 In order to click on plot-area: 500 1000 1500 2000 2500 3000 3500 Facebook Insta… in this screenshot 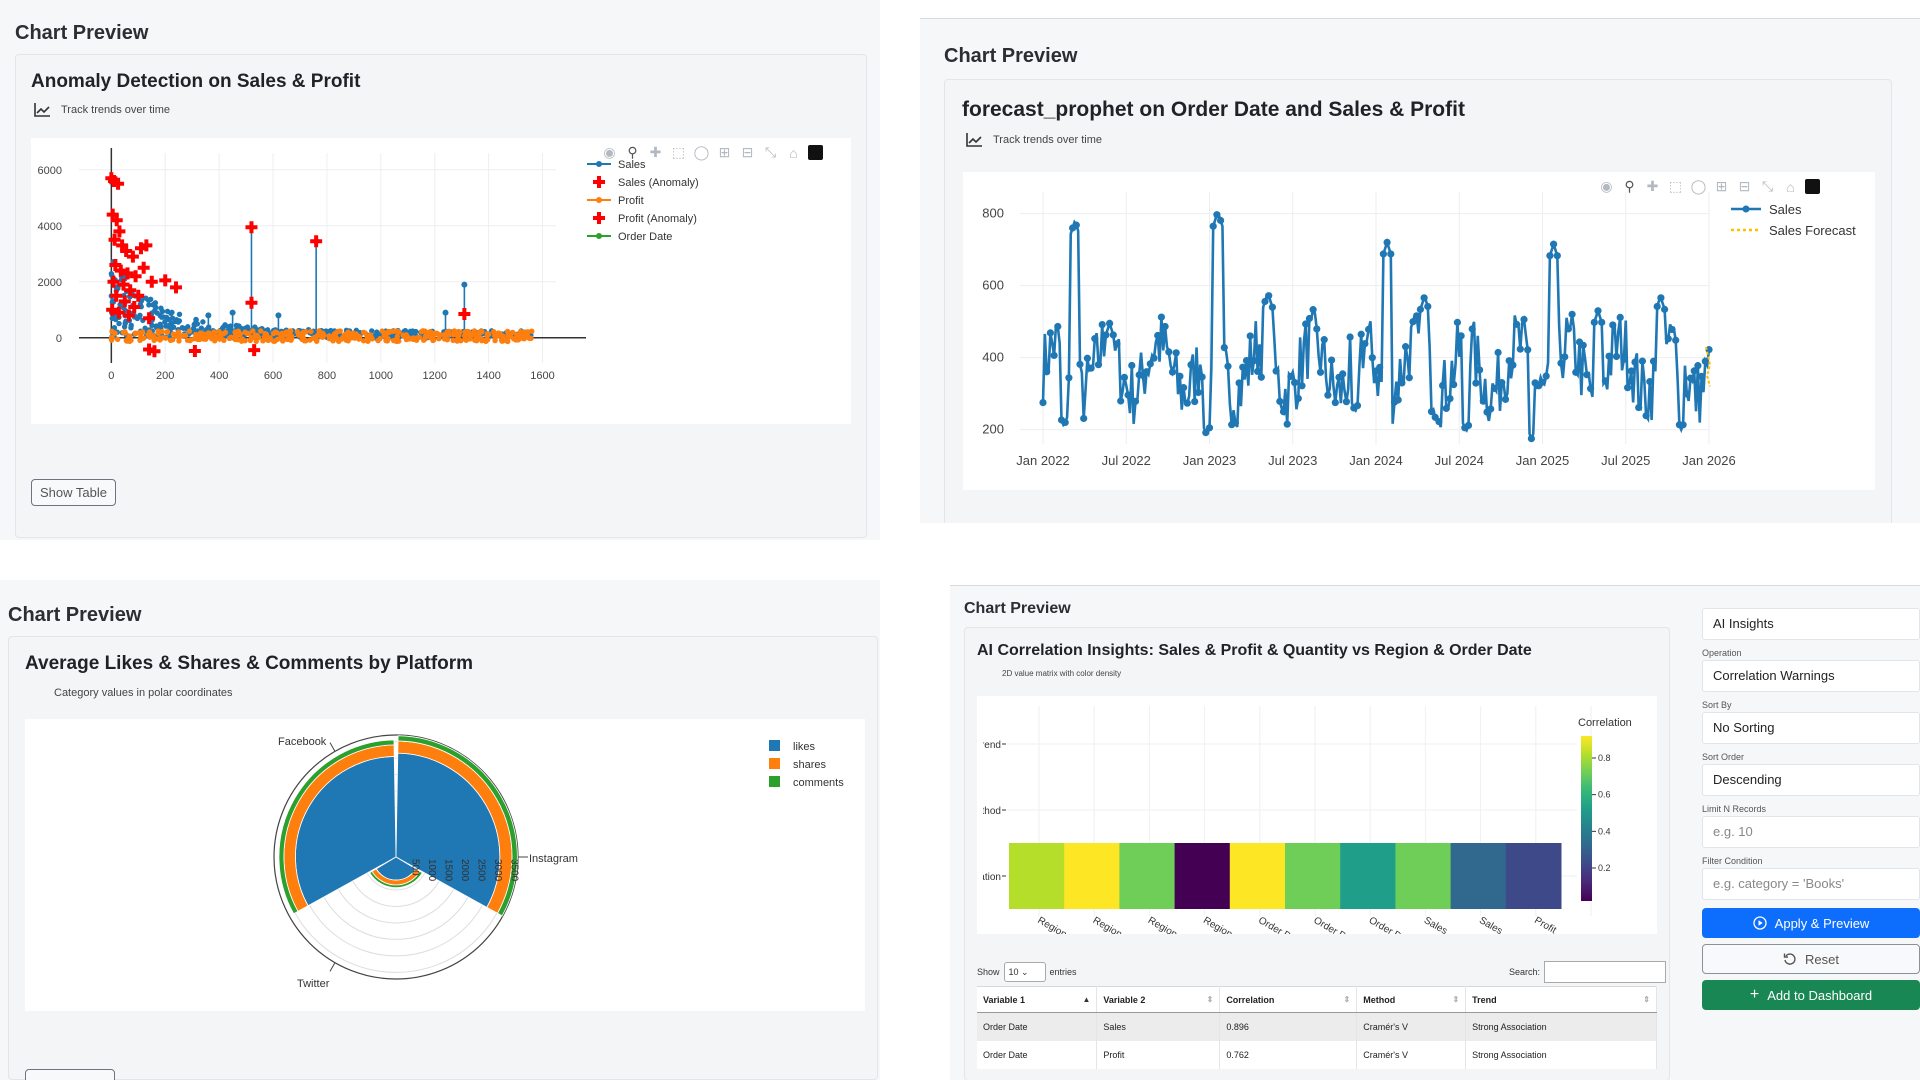, I will do `click(445, 865)`.